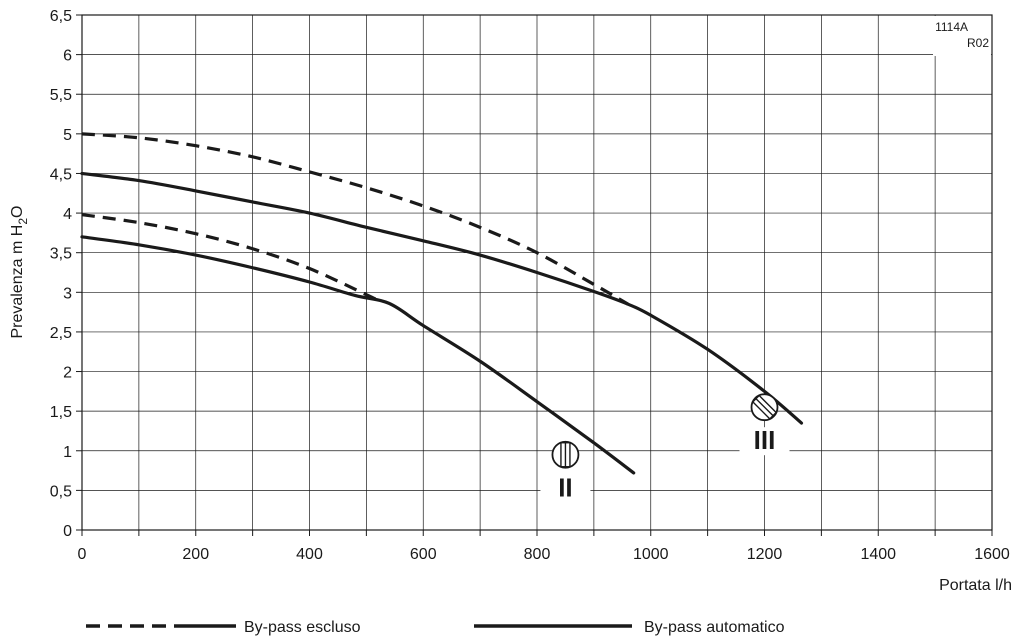 Image resolution: width=1020 pixels, height=641 pixels. Describe the element at coordinates (61, 412) in the screenshot. I see `y-tick-label: 1,5` at that location.